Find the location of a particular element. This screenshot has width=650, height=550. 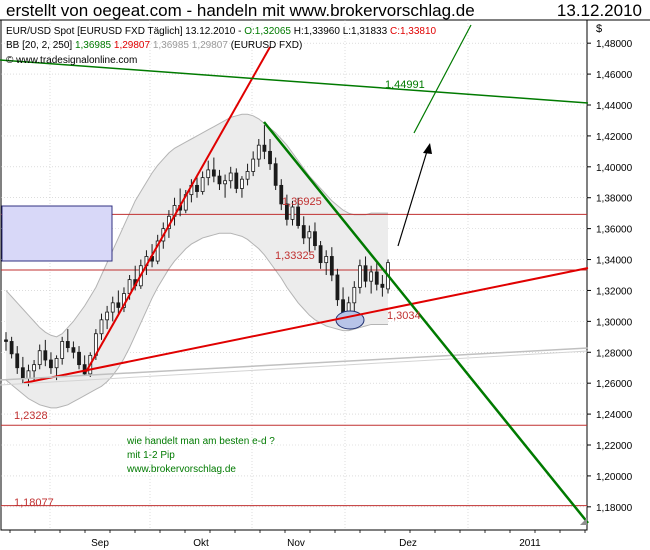

label-1-2328: 1,2328 is located at coordinates (31, 416).